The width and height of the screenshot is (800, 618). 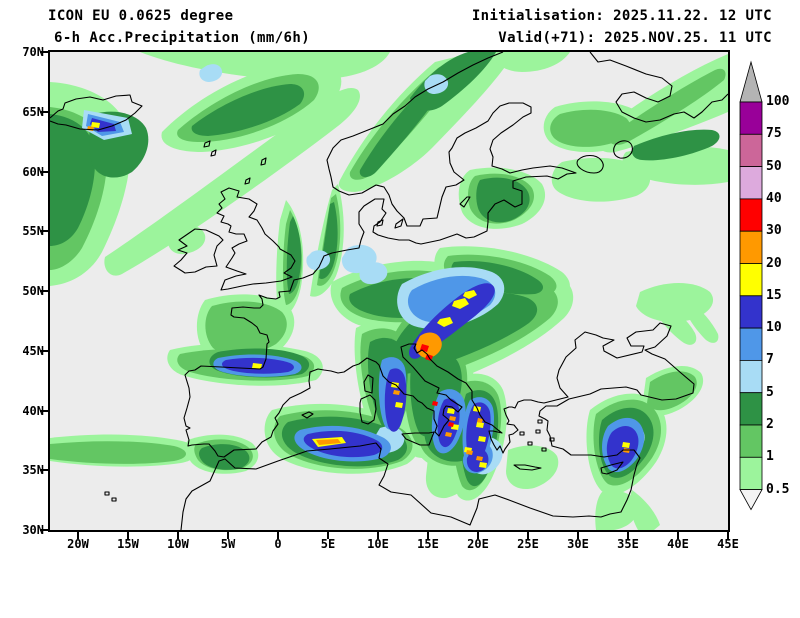 What do you see at coordinates (635, 38) in the screenshot?
I see `valid-time: Valid(+71): 2025.NOV.25. 11 UTC` at bounding box center [635, 38].